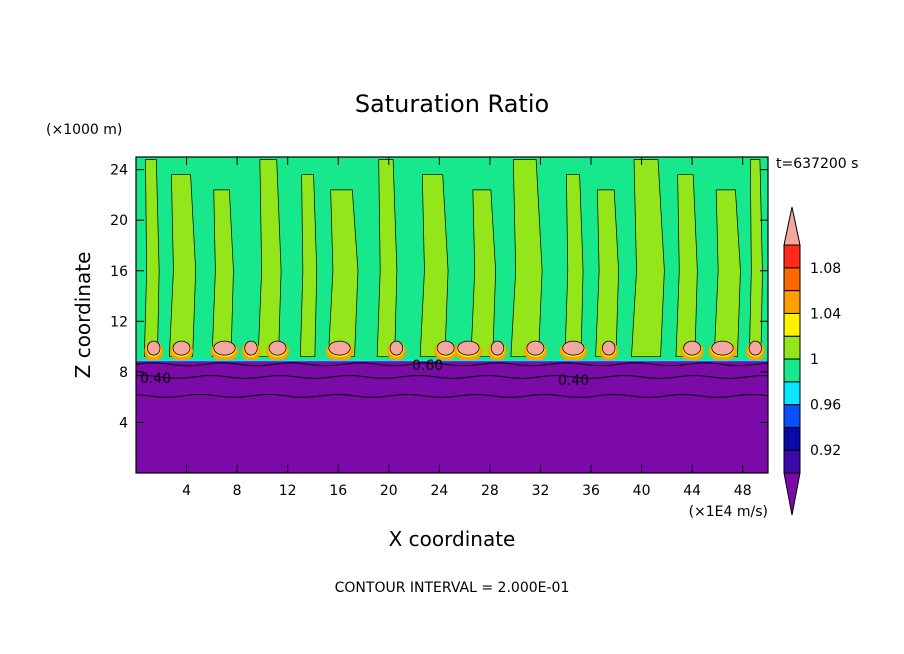 This screenshot has height=654, width=904. I want to click on y-tick-label: 4, so click(123, 423).